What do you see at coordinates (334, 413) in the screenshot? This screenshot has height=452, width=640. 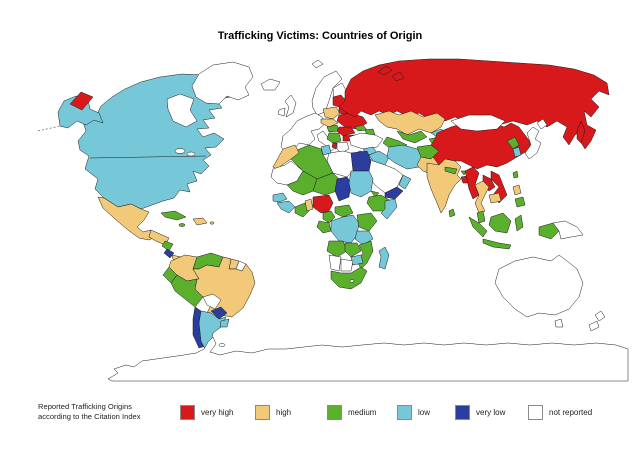 I see `legend-swatch-medium` at bounding box center [334, 413].